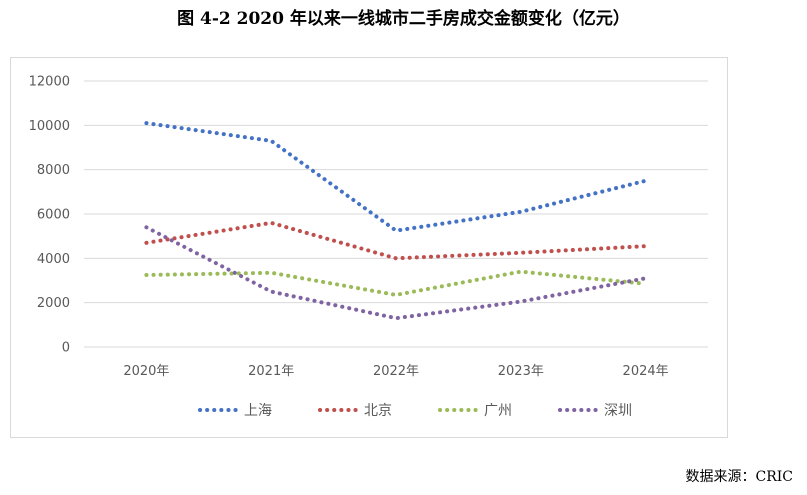  What do you see at coordinates (53, 215) in the screenshot?
I see `y-tick-label: 6000` at bounding box center [53, 215].